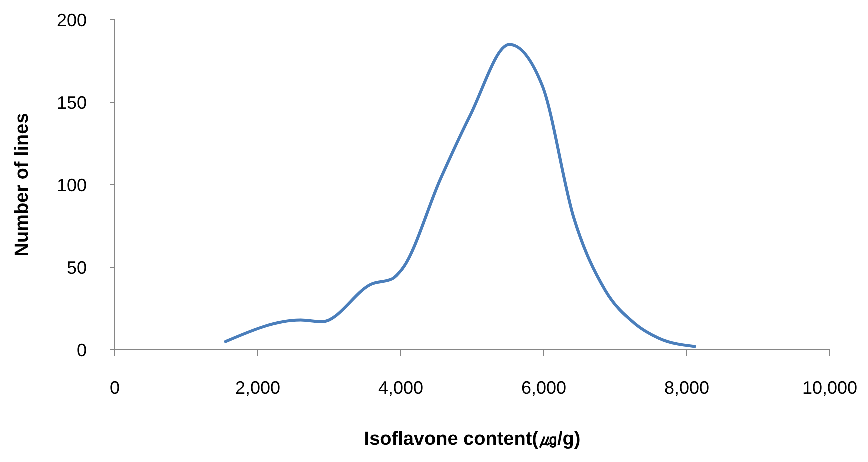  Describe the element at coordinates (71, 20) in the screenshot. I see `y-tick-label: 200` at that location.